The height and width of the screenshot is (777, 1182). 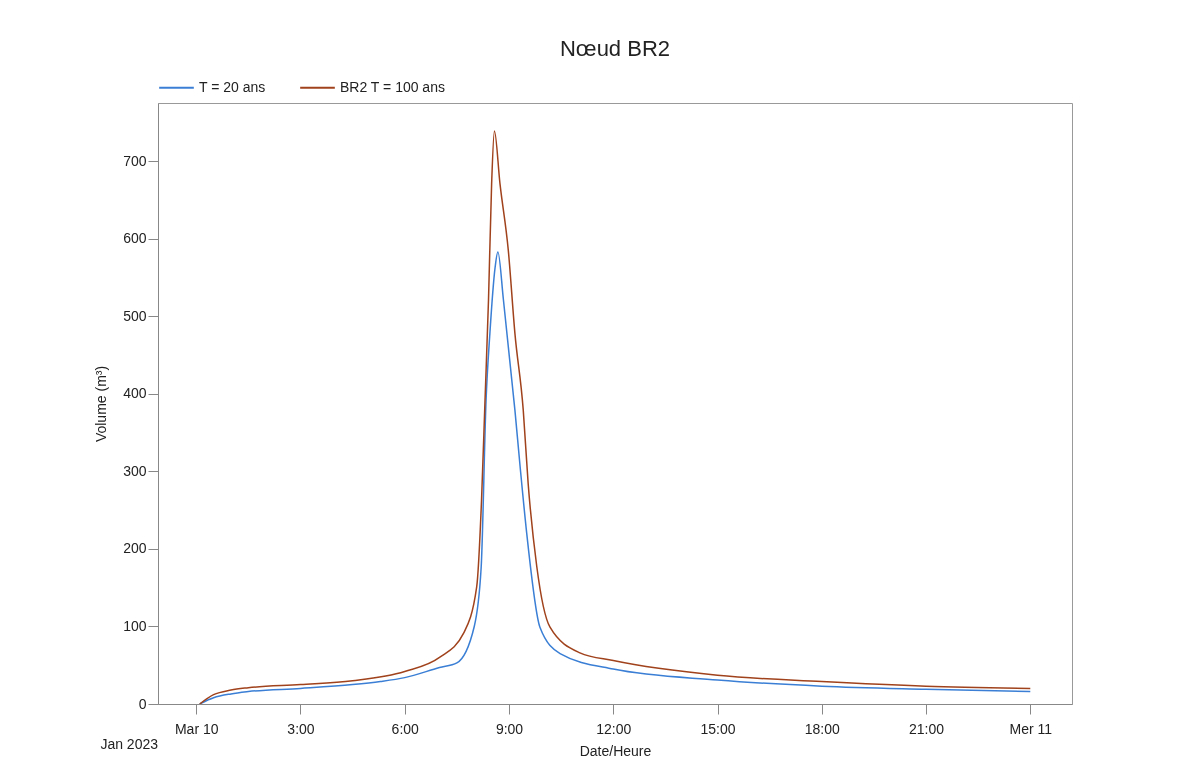 I want to click on x-tick-label: 12:00, so click(x=614, y=728).